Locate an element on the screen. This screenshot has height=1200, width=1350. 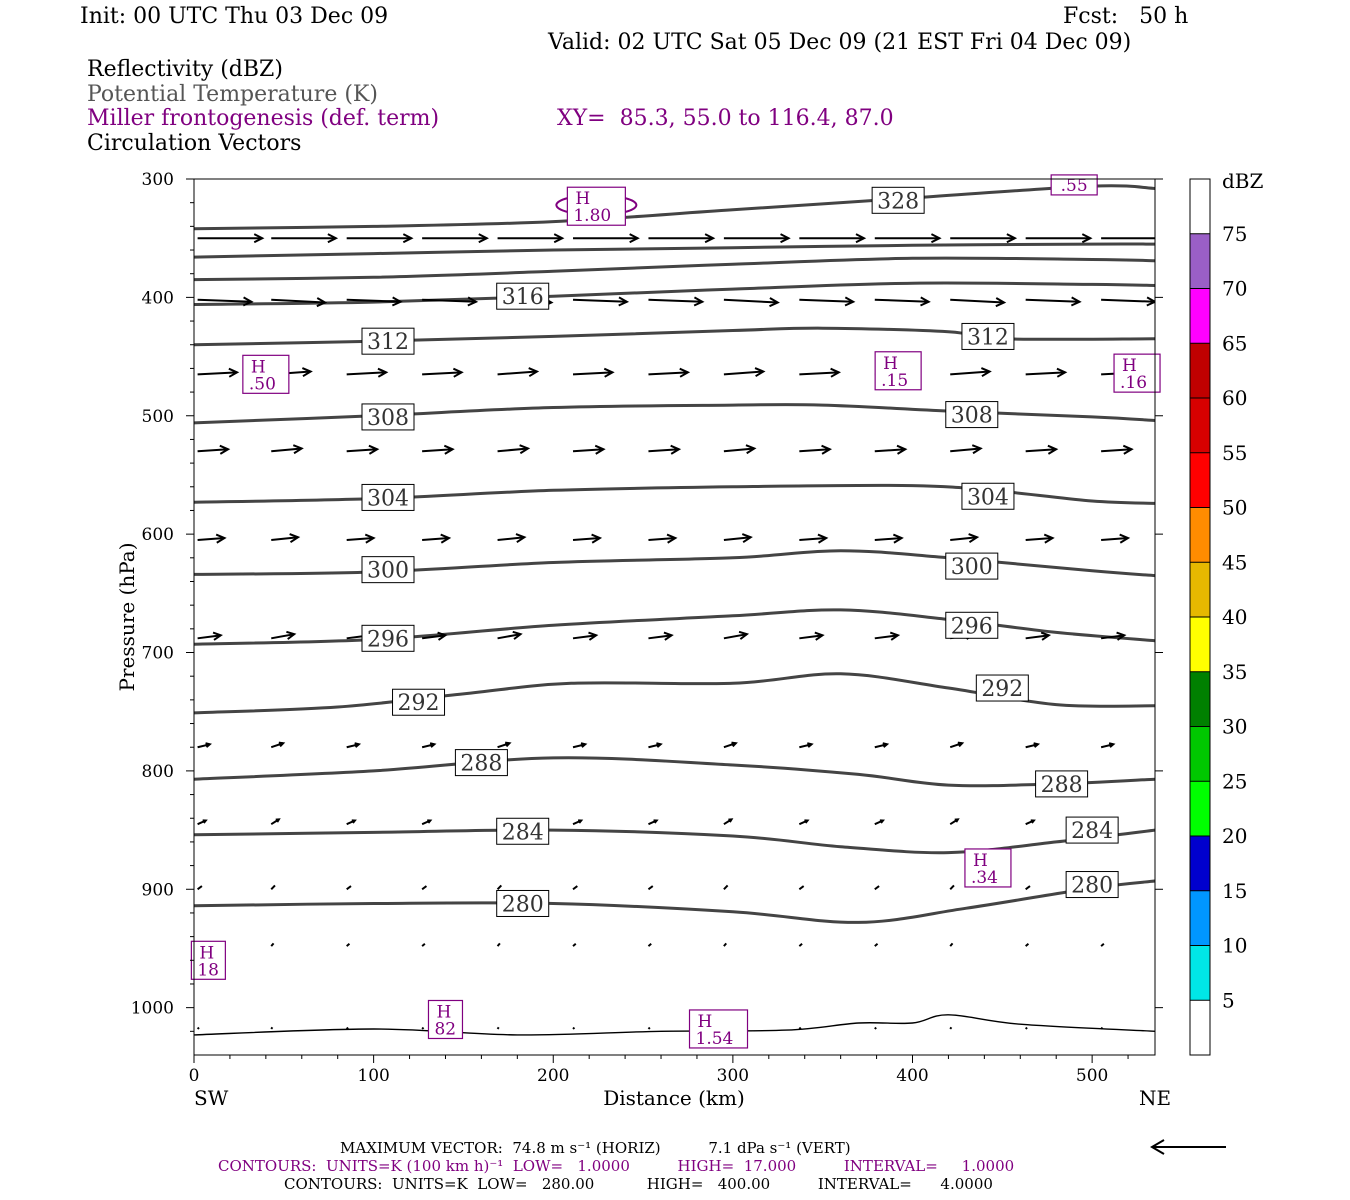
x-end-label-sw: SW is located at coordinates (211, 1098).